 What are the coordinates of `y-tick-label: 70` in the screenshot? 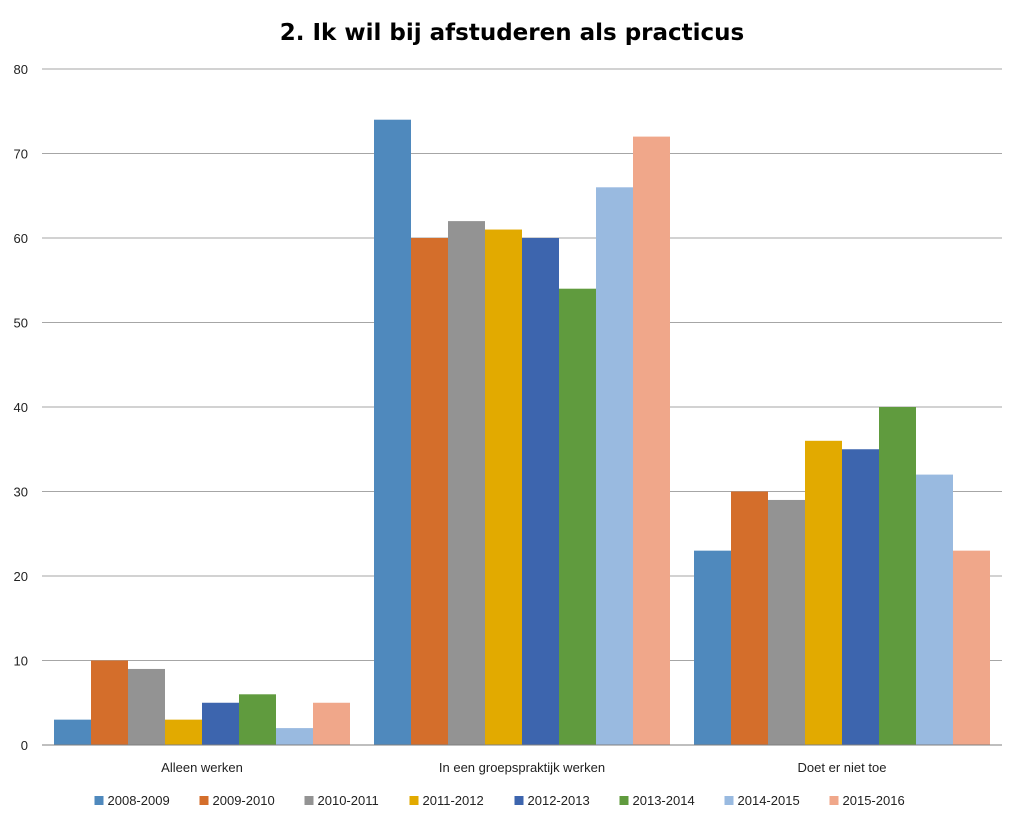 It's located at (21, 154).